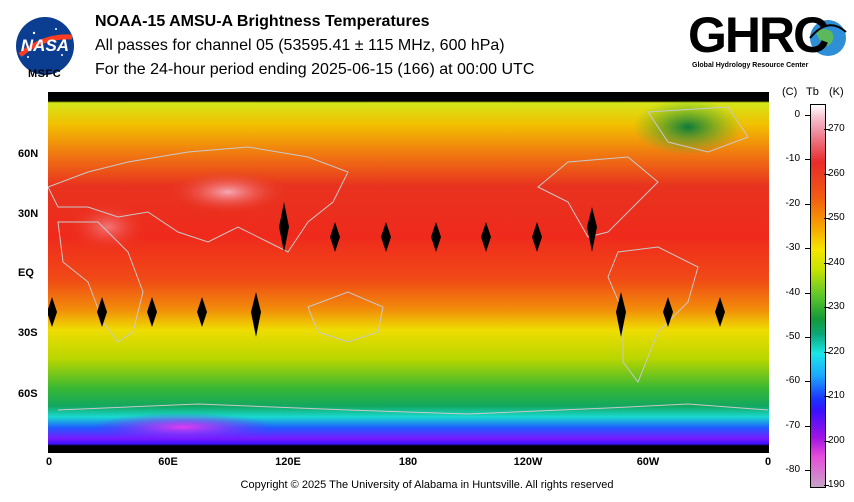 The height and width of the screenshot is (502, 854). I want to click on colorbar-header-celsius: (C), so click(790, 92).